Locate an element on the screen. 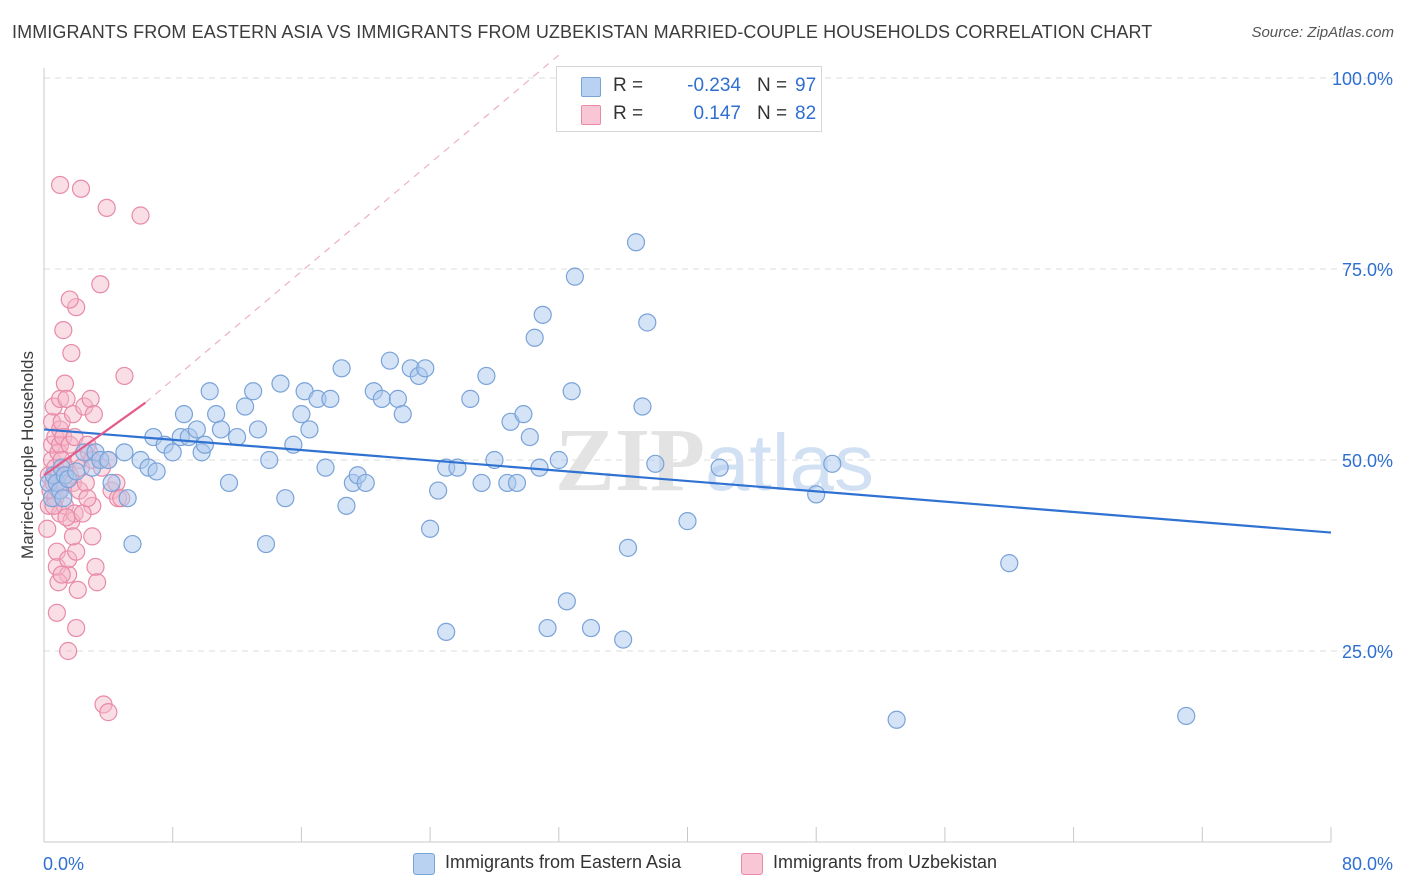 Image resolution: width=1406 pixels, height=892 pixels. bottom-legend-swatch-pink is located at coordinates (752, 864).